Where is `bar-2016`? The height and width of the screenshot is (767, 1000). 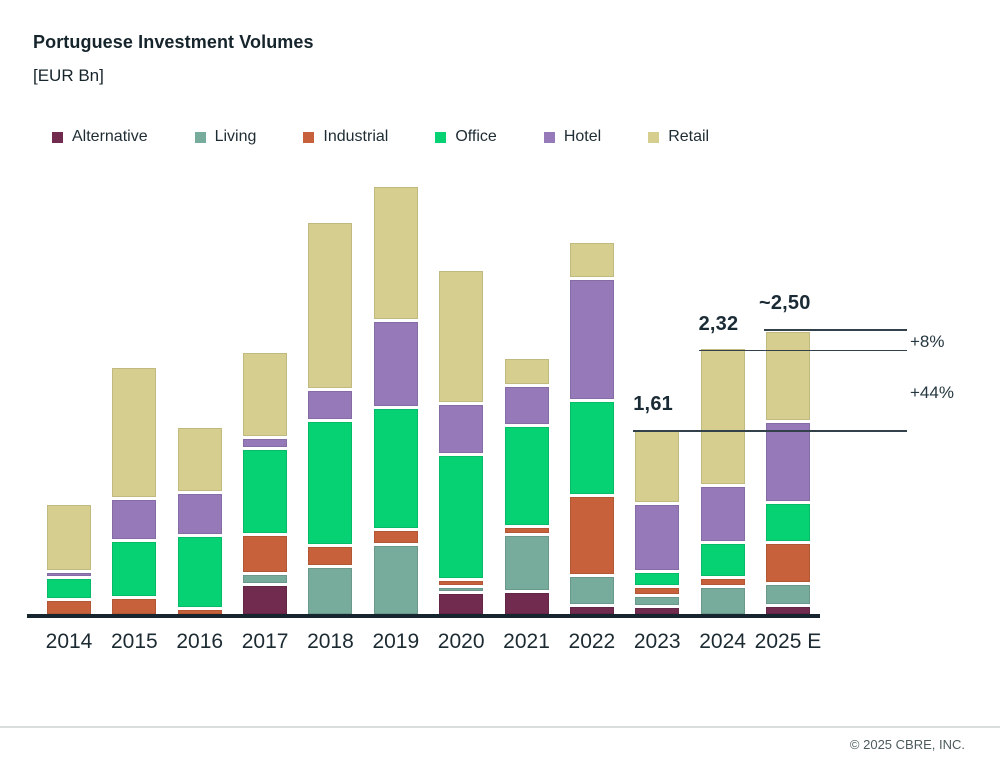 bar-2016 is located at coordinates (199, 521).